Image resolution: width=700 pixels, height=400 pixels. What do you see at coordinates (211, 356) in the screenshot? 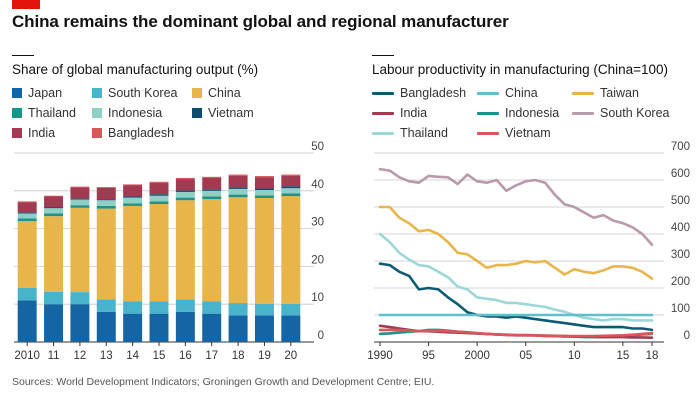
I see `x-tick-label: 17` at bounding box center [211, 356].